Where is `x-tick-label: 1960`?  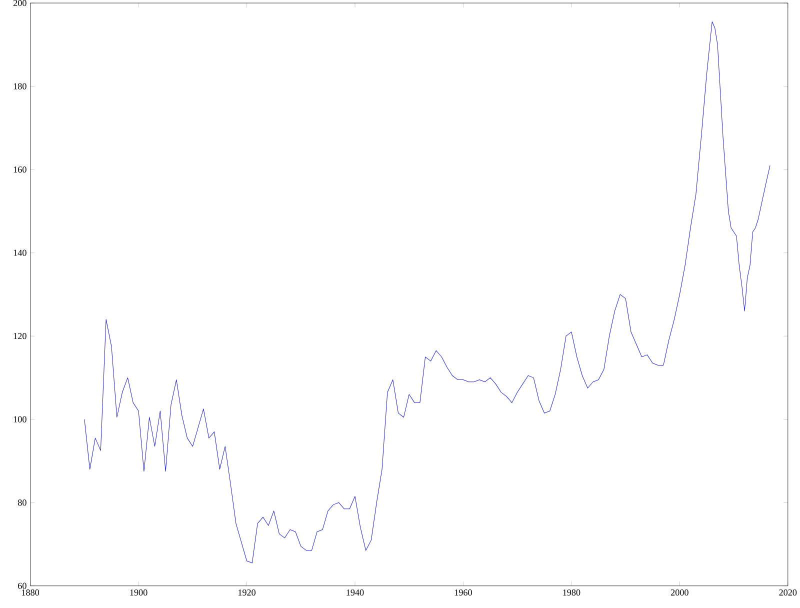 x-tick-label: 1960 is located at coordinates (463, 592).